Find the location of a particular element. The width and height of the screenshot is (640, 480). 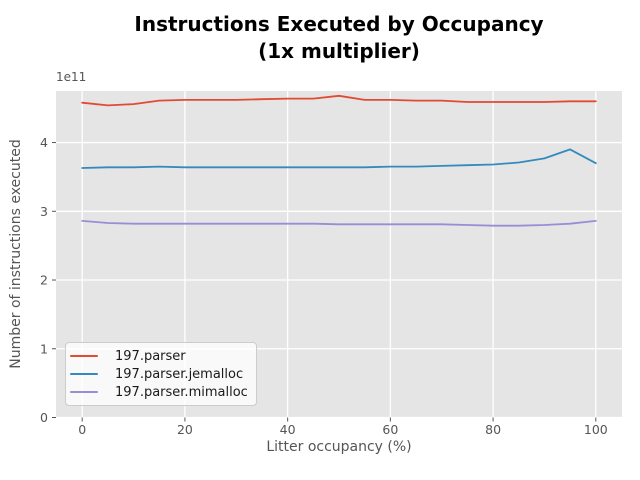

legend-item-197-parser: 197.parser is located at coordinates (160, 356).